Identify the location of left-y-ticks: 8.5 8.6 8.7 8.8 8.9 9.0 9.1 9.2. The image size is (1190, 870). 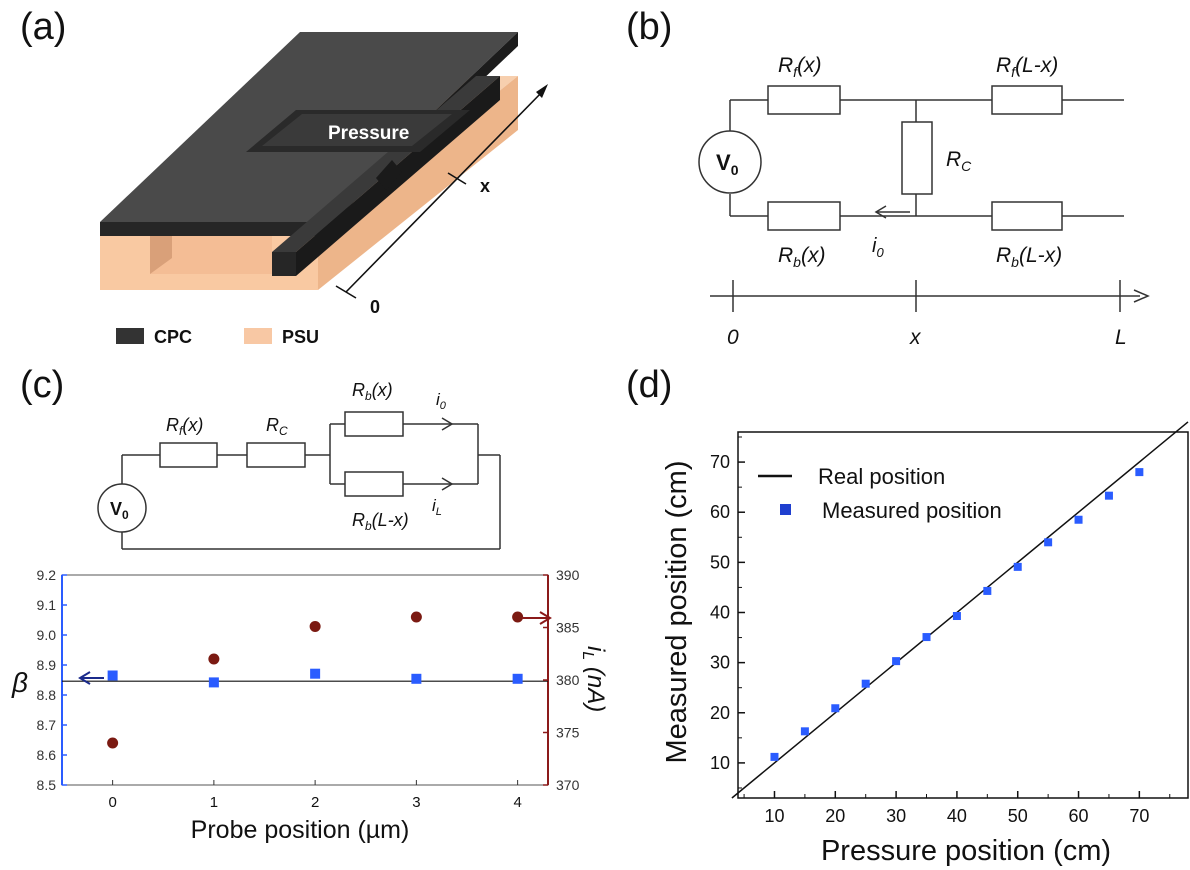
(52, 680).